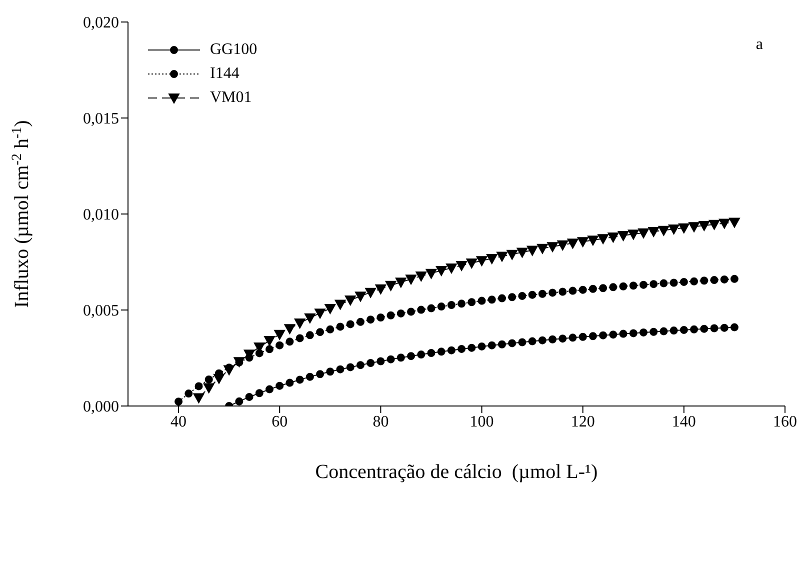 This screenshot has height=580, width=797. What do you see at coordinates (280, 421) in the screenshot?
I see `x-tick-label: 60` at bounding box center [280, 421].